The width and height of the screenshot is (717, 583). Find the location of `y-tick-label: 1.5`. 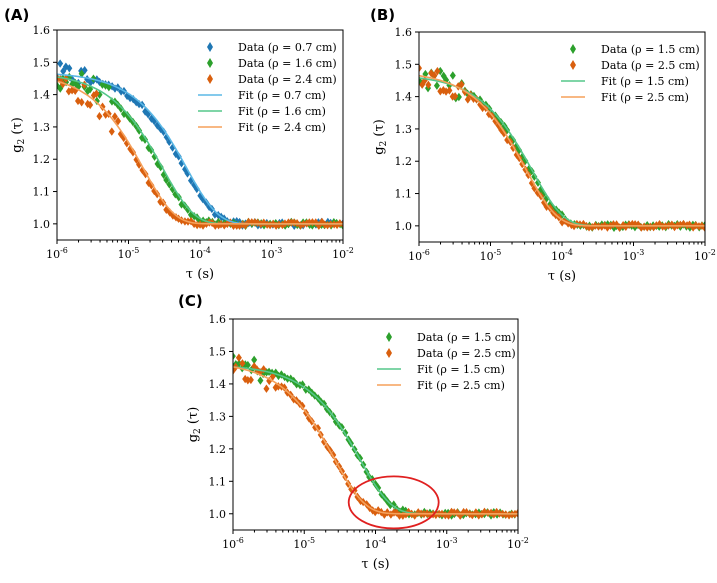

y-tick-label: 1.5 is located at coordinates (404, 64).